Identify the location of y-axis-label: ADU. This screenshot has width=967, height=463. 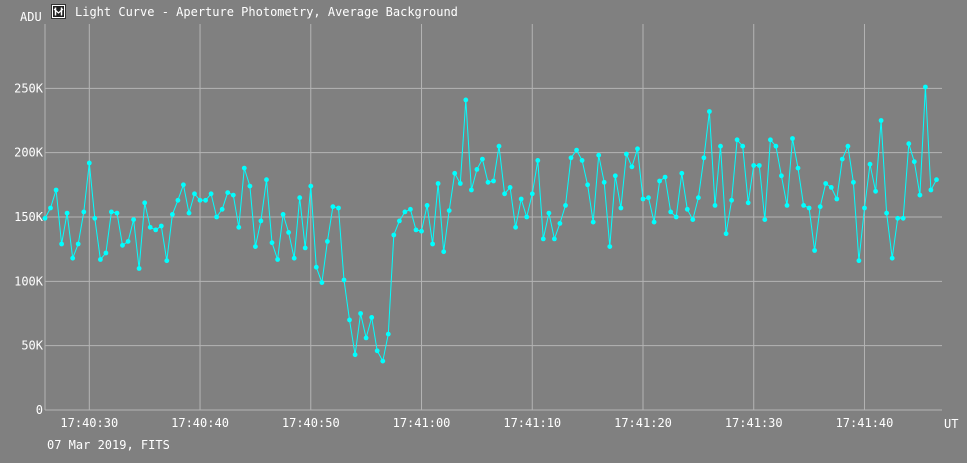
(31, 17).